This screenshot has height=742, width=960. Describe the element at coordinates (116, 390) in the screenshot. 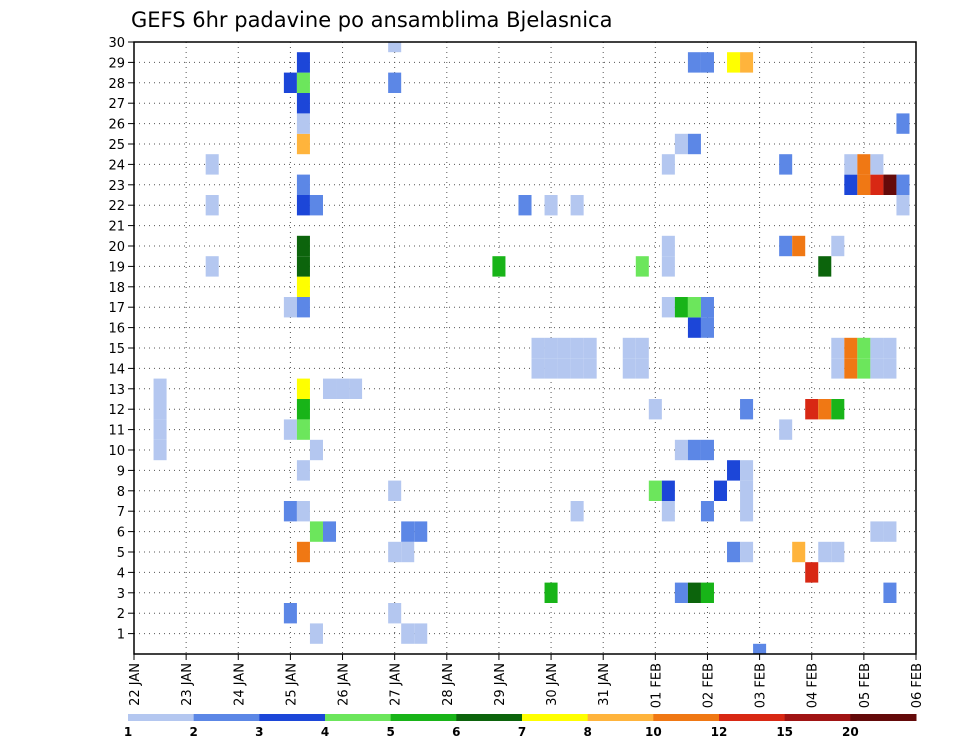

I see `y-tick-label: 13` at that location.